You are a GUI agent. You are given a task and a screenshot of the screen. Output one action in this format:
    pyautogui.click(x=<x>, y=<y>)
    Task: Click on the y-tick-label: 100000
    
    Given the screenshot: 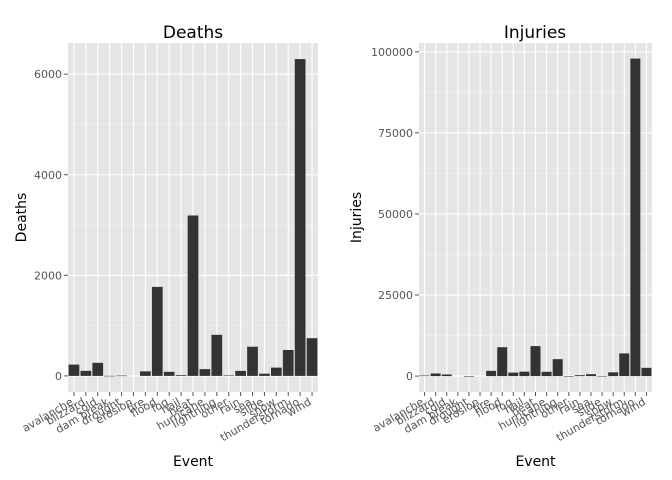 What is the action you would take?
    pyautogui.click(x=392, y=52)
    